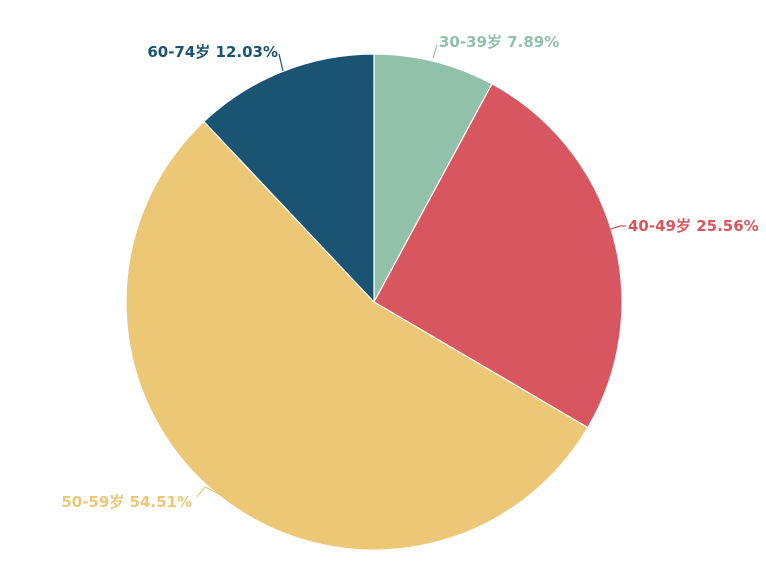  Describe the element at coordinates (433, 178) in the screenshot. I see `pie-slice-30-39岁` at that location.